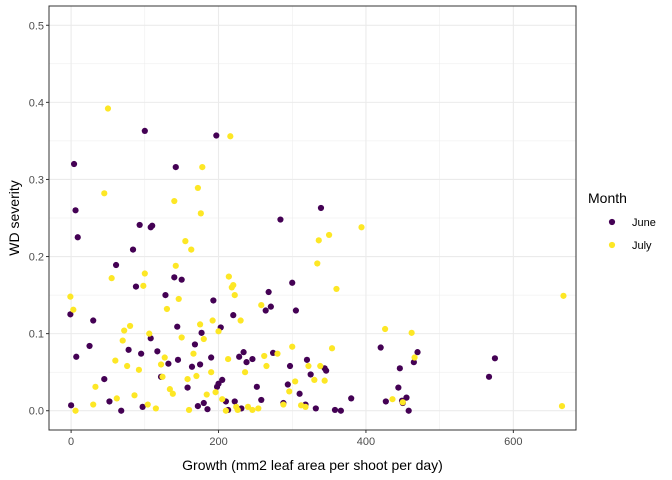  I want to click on x-tick-label: 200, so click(218, 442).